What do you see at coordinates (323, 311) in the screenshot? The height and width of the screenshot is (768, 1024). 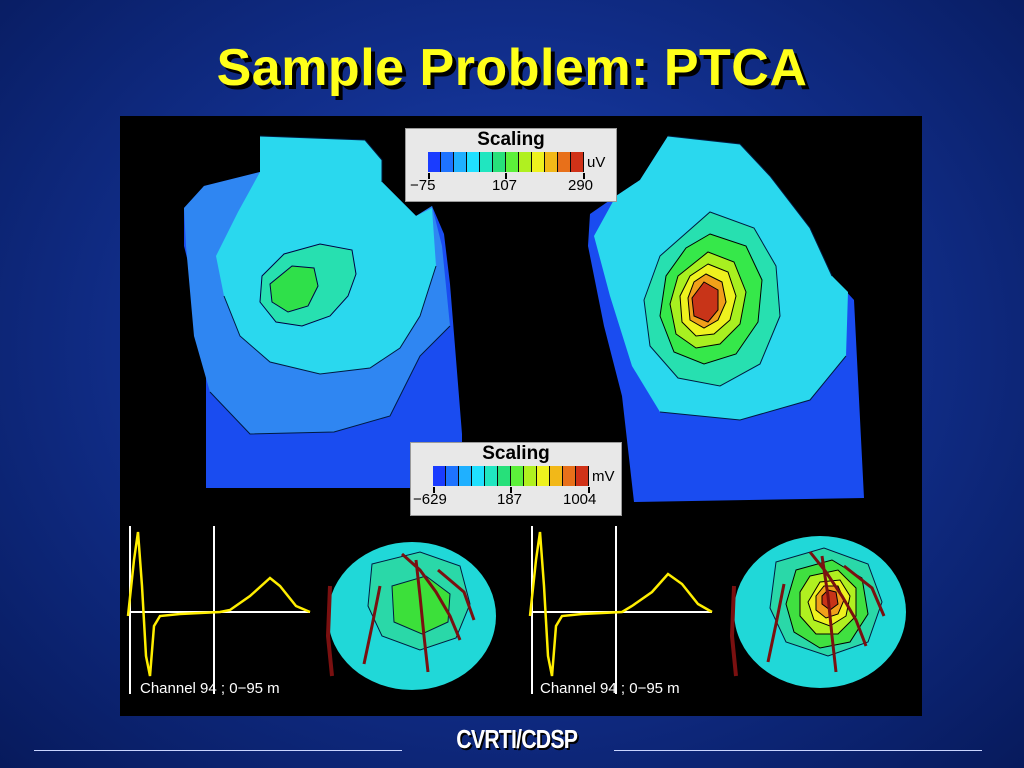 I see `left-torso-map` at bounding box center [323, 311].